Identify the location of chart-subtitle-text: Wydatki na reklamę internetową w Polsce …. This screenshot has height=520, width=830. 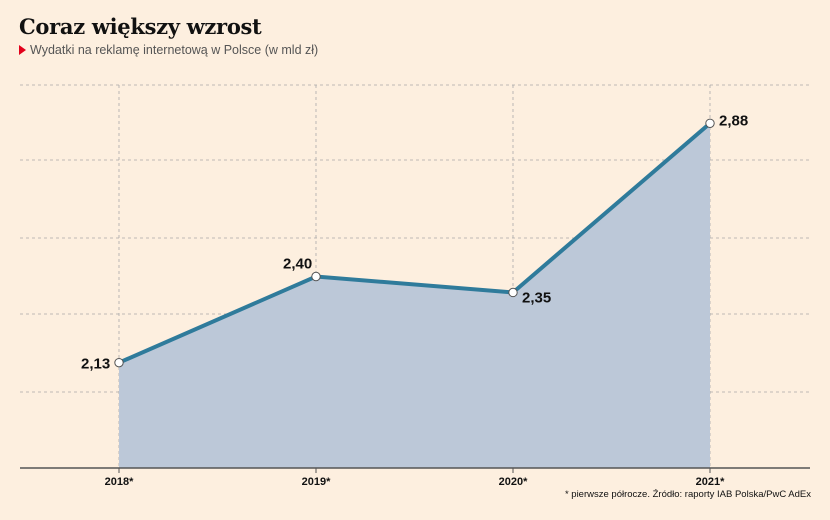
(174, 50).